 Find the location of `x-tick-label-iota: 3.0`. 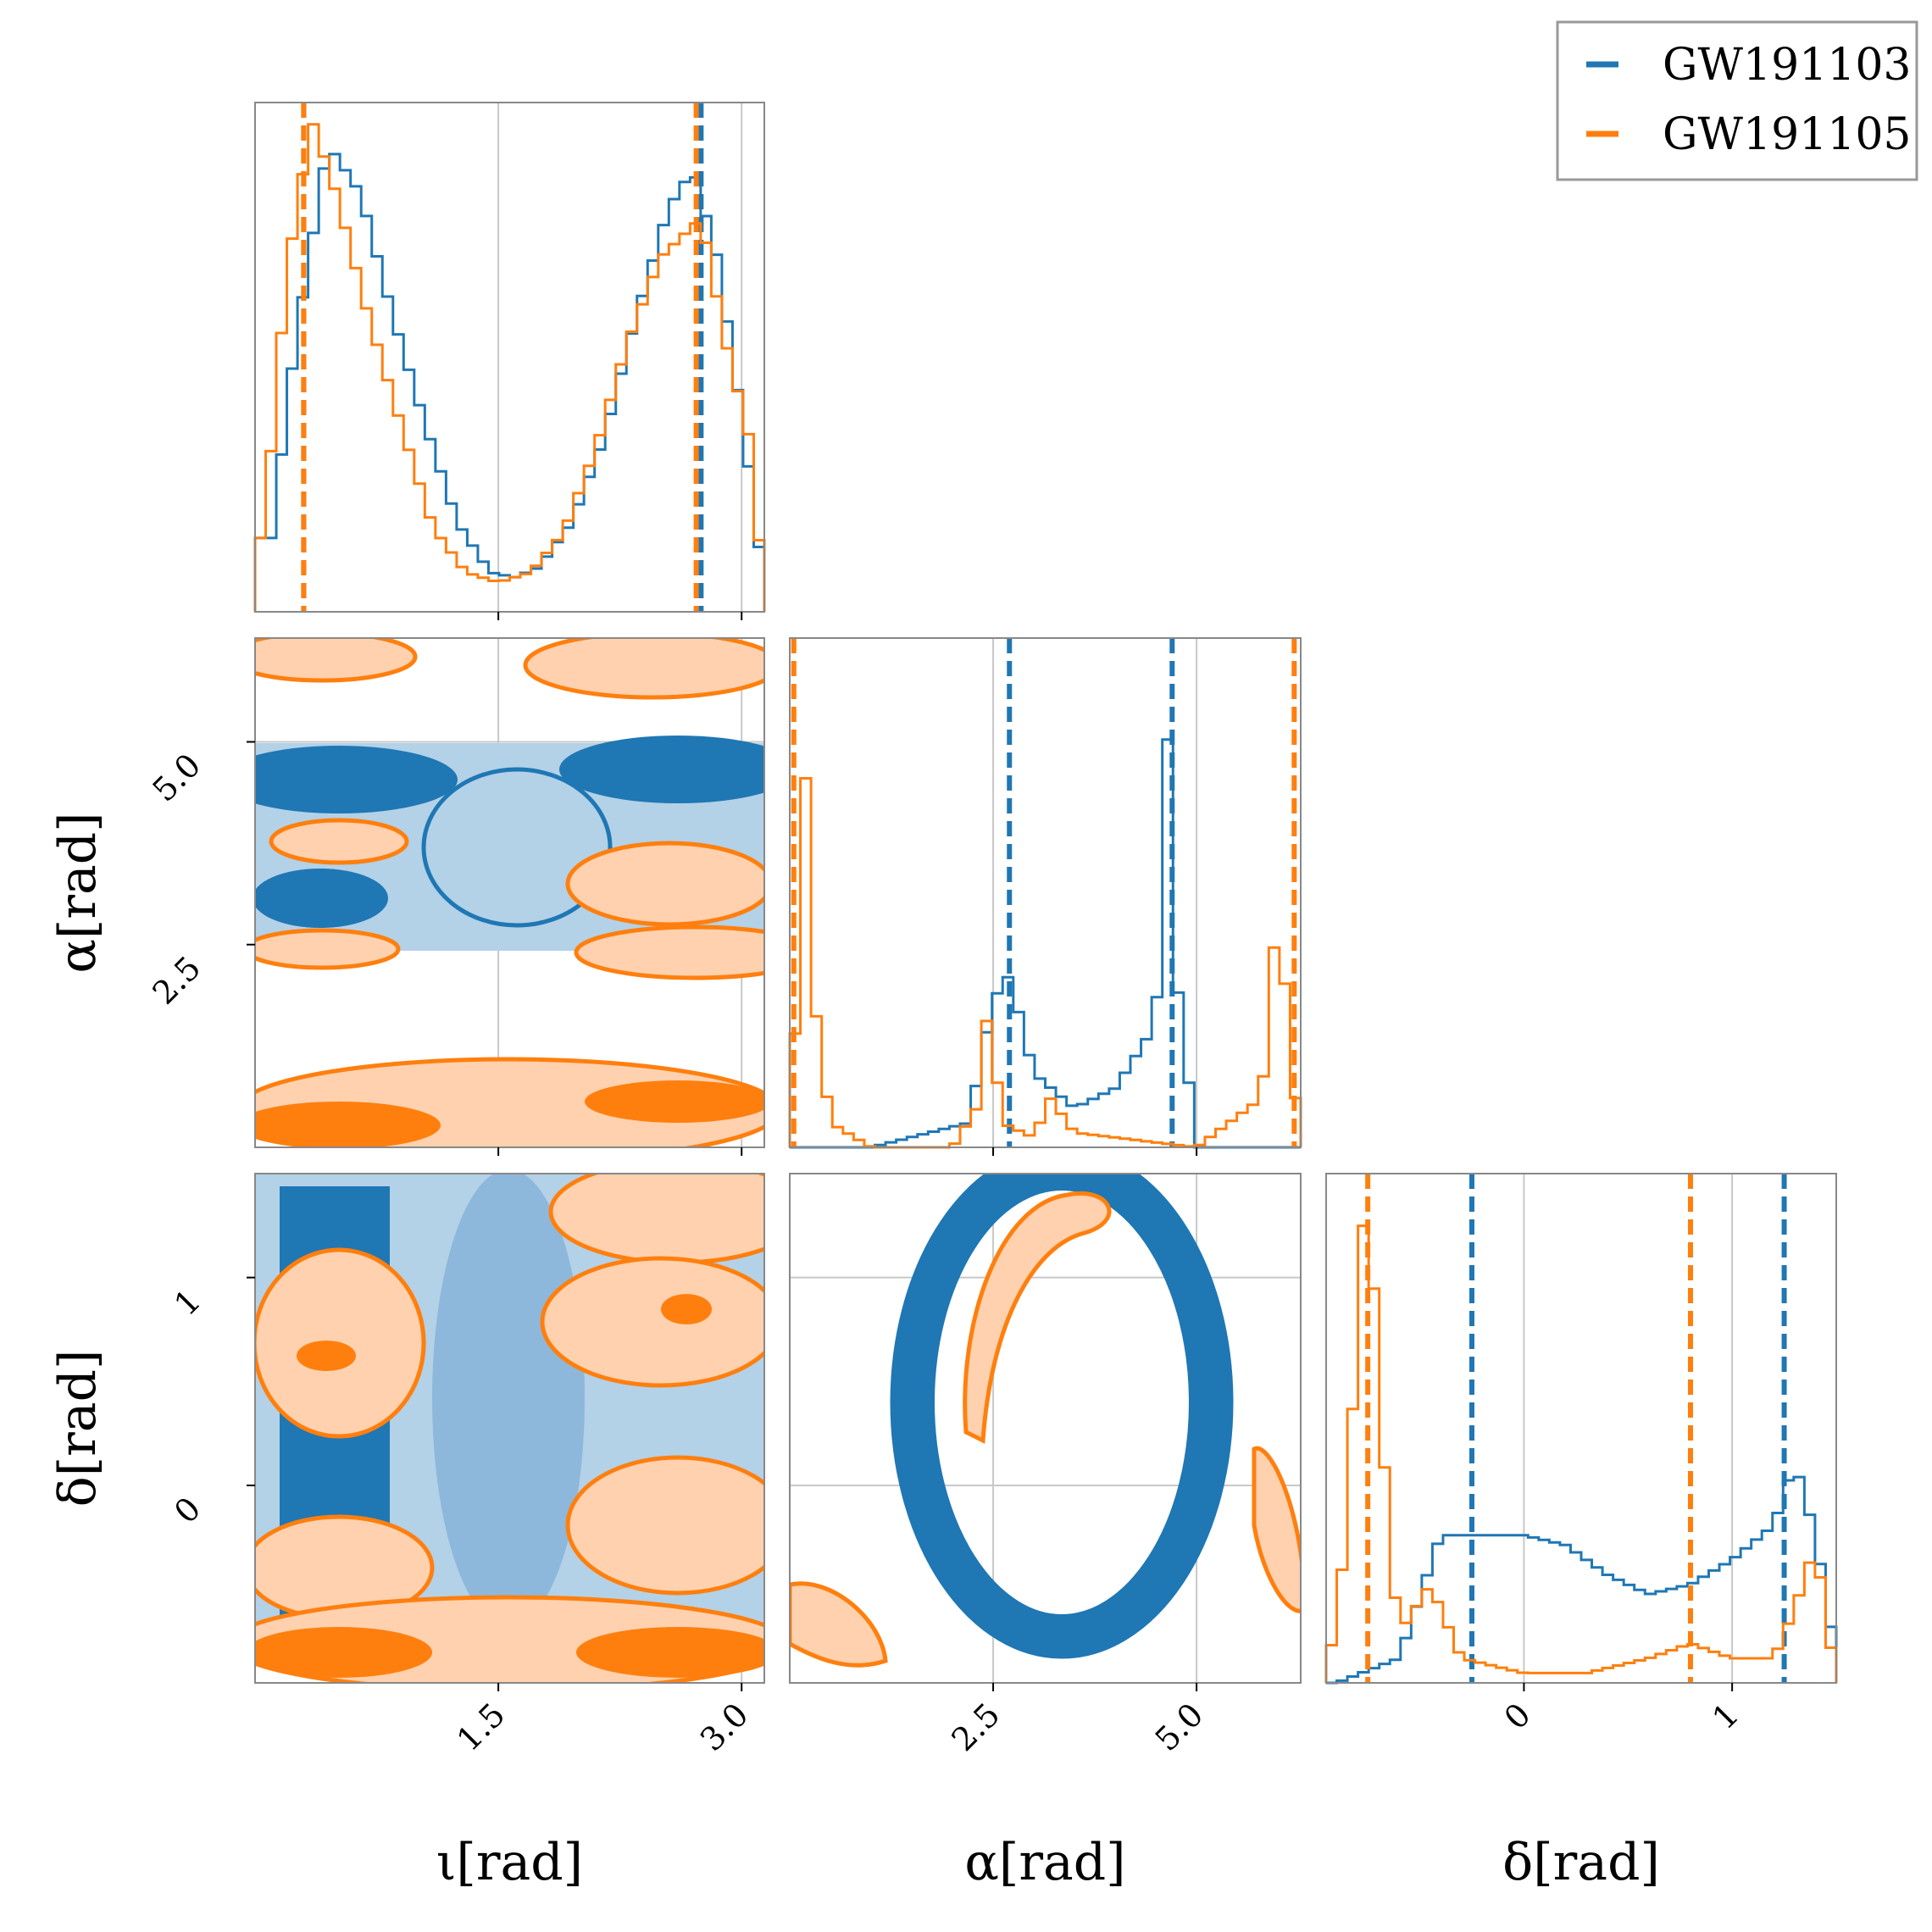

x-tick-label-iota: 3.0 is located at coordinates (724, 1727).